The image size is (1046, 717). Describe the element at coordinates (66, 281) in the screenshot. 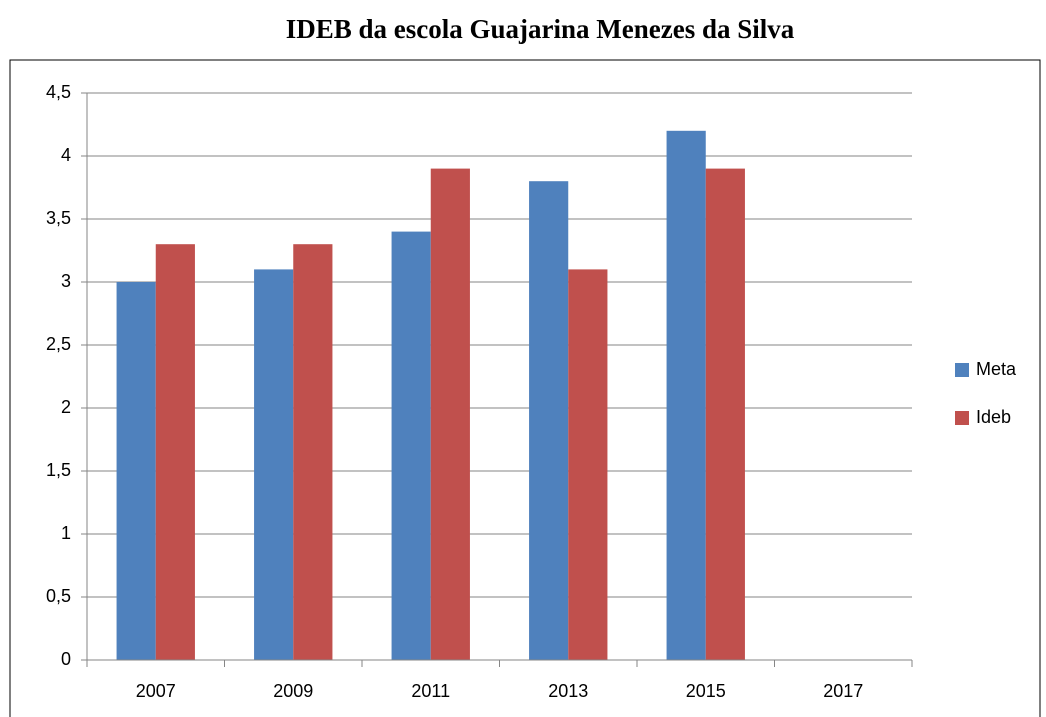

I see `y-tick-label: 3` at that location.